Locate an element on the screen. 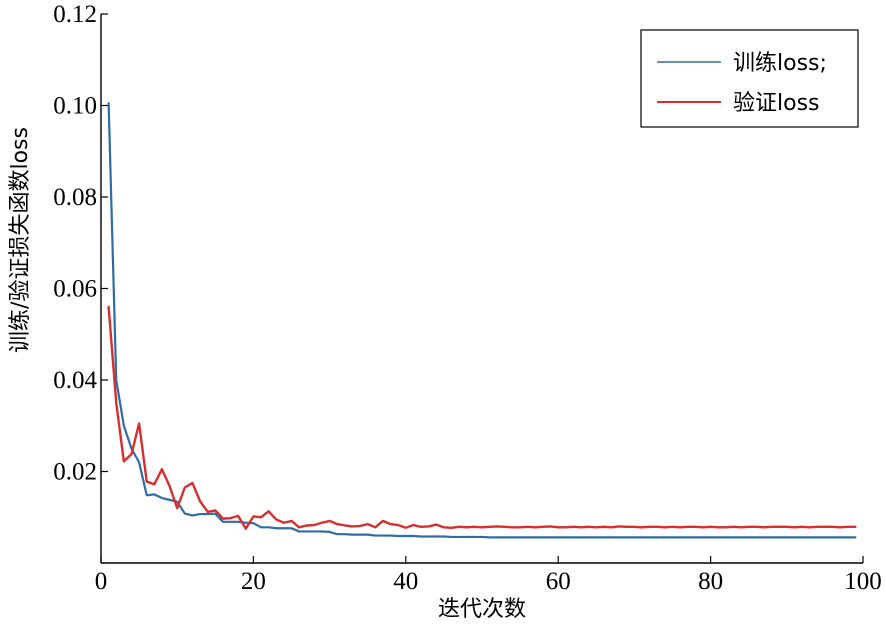 The image size is (886, 626). legend: 训练loss; 验证loss is located at coordinates (749, 78).